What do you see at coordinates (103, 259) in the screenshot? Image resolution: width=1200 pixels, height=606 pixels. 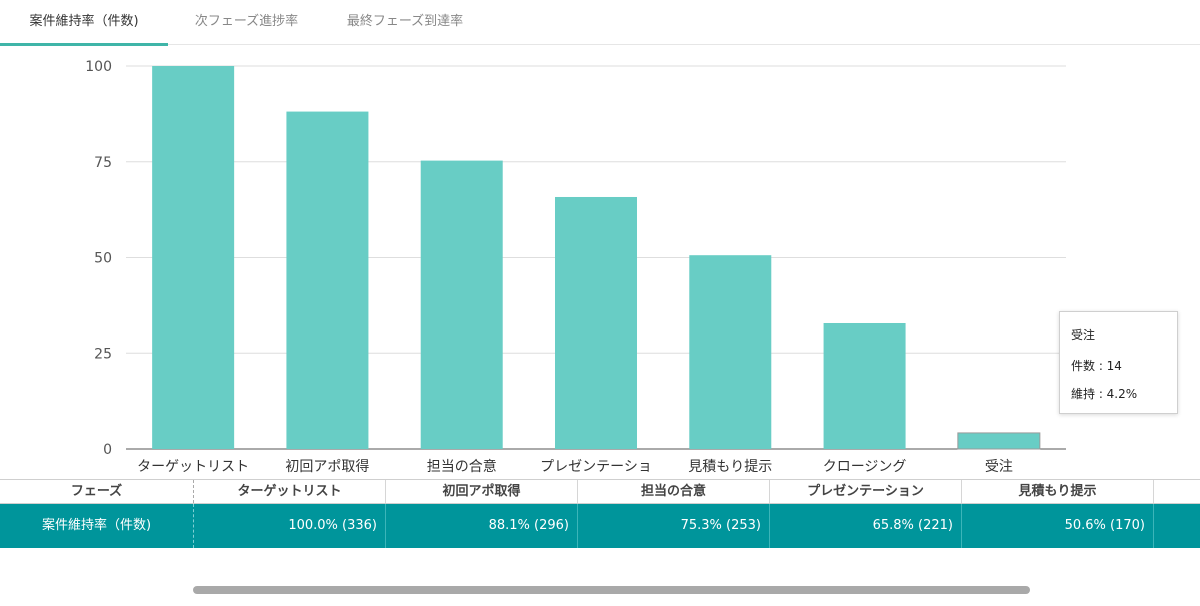 I see `y-tick-label: 50` at bounding box center [103, 259].